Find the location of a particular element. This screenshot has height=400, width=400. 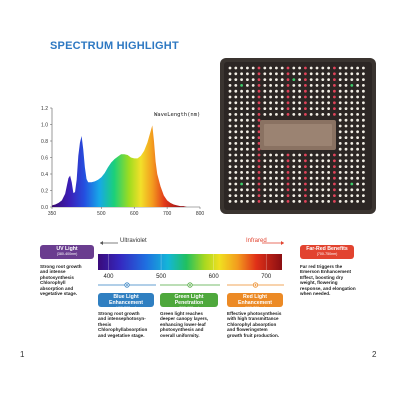

y-tick-label: 0.6 is located at coordinates (44, 158).